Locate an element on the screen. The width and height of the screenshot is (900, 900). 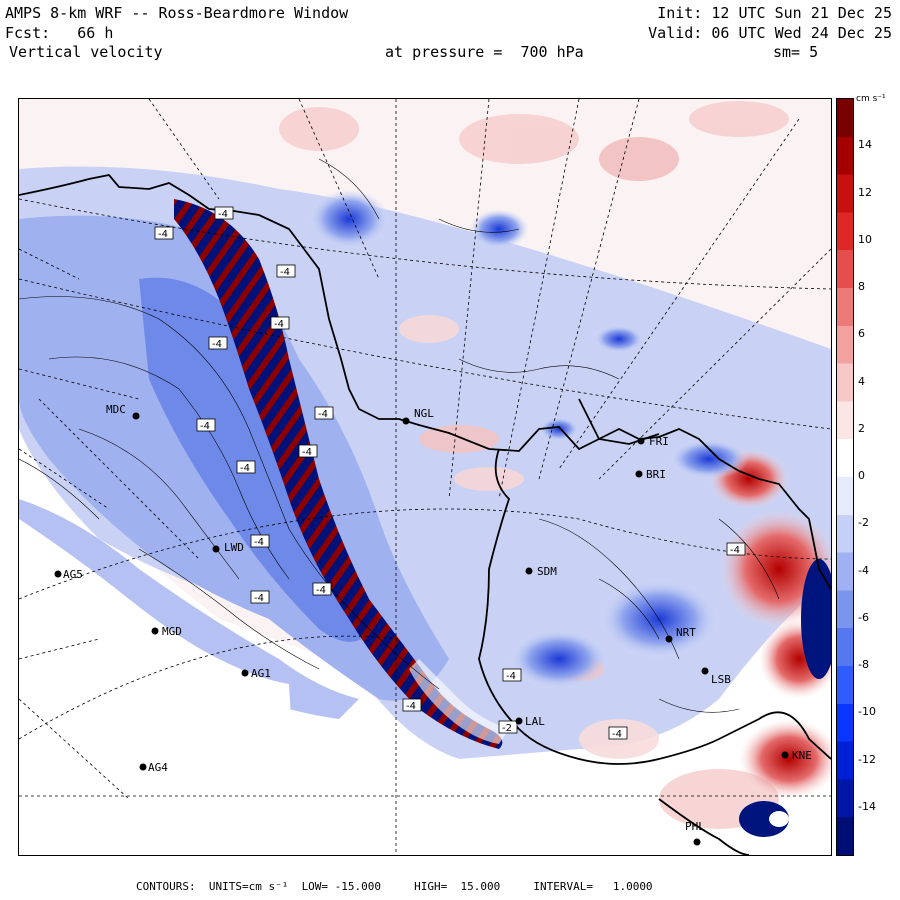
polar-plateau-area is located at coordinates (159, 687).